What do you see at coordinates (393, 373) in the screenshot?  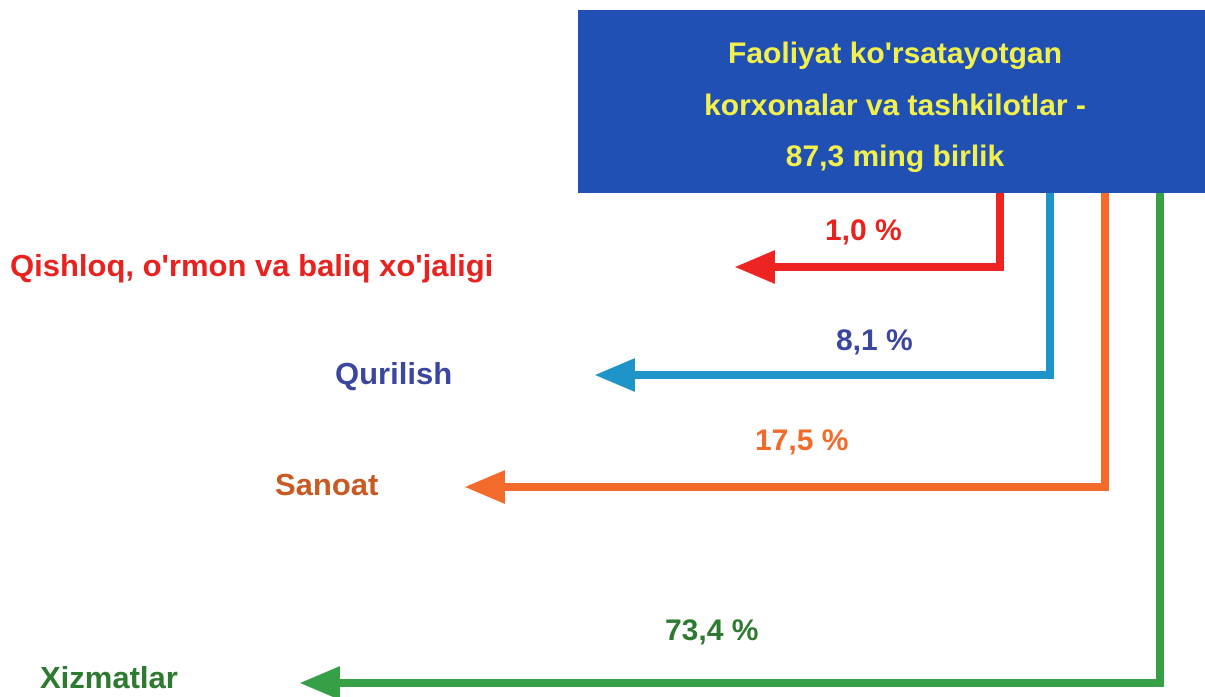 I see `branch-label: Qurilish` at bounding box center [393, 373].